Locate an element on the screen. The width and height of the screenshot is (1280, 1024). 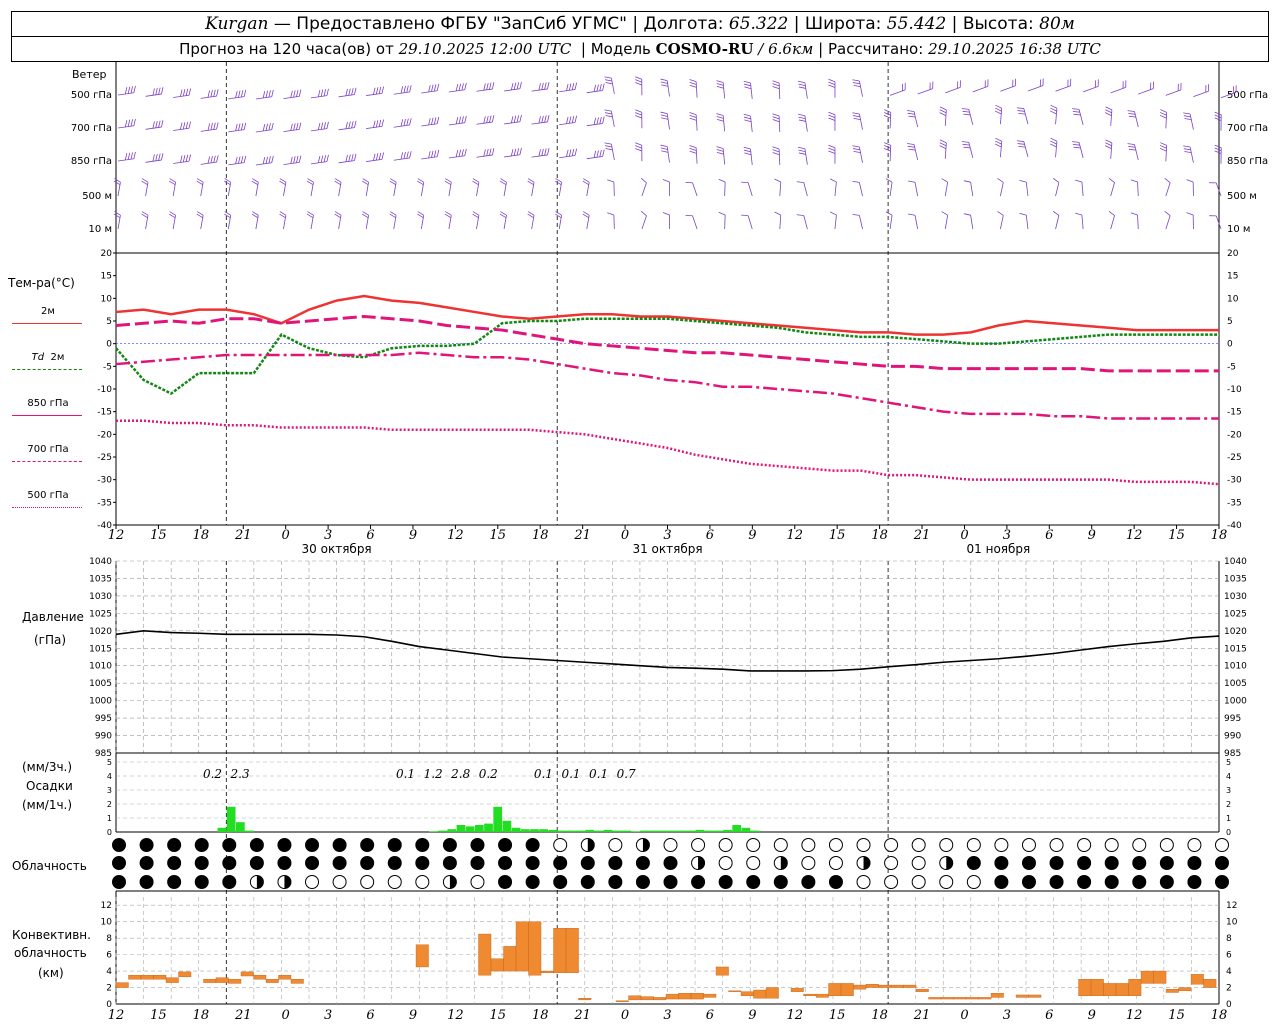
conv-ytick-left: 10 is located at coordinates (107, 923).